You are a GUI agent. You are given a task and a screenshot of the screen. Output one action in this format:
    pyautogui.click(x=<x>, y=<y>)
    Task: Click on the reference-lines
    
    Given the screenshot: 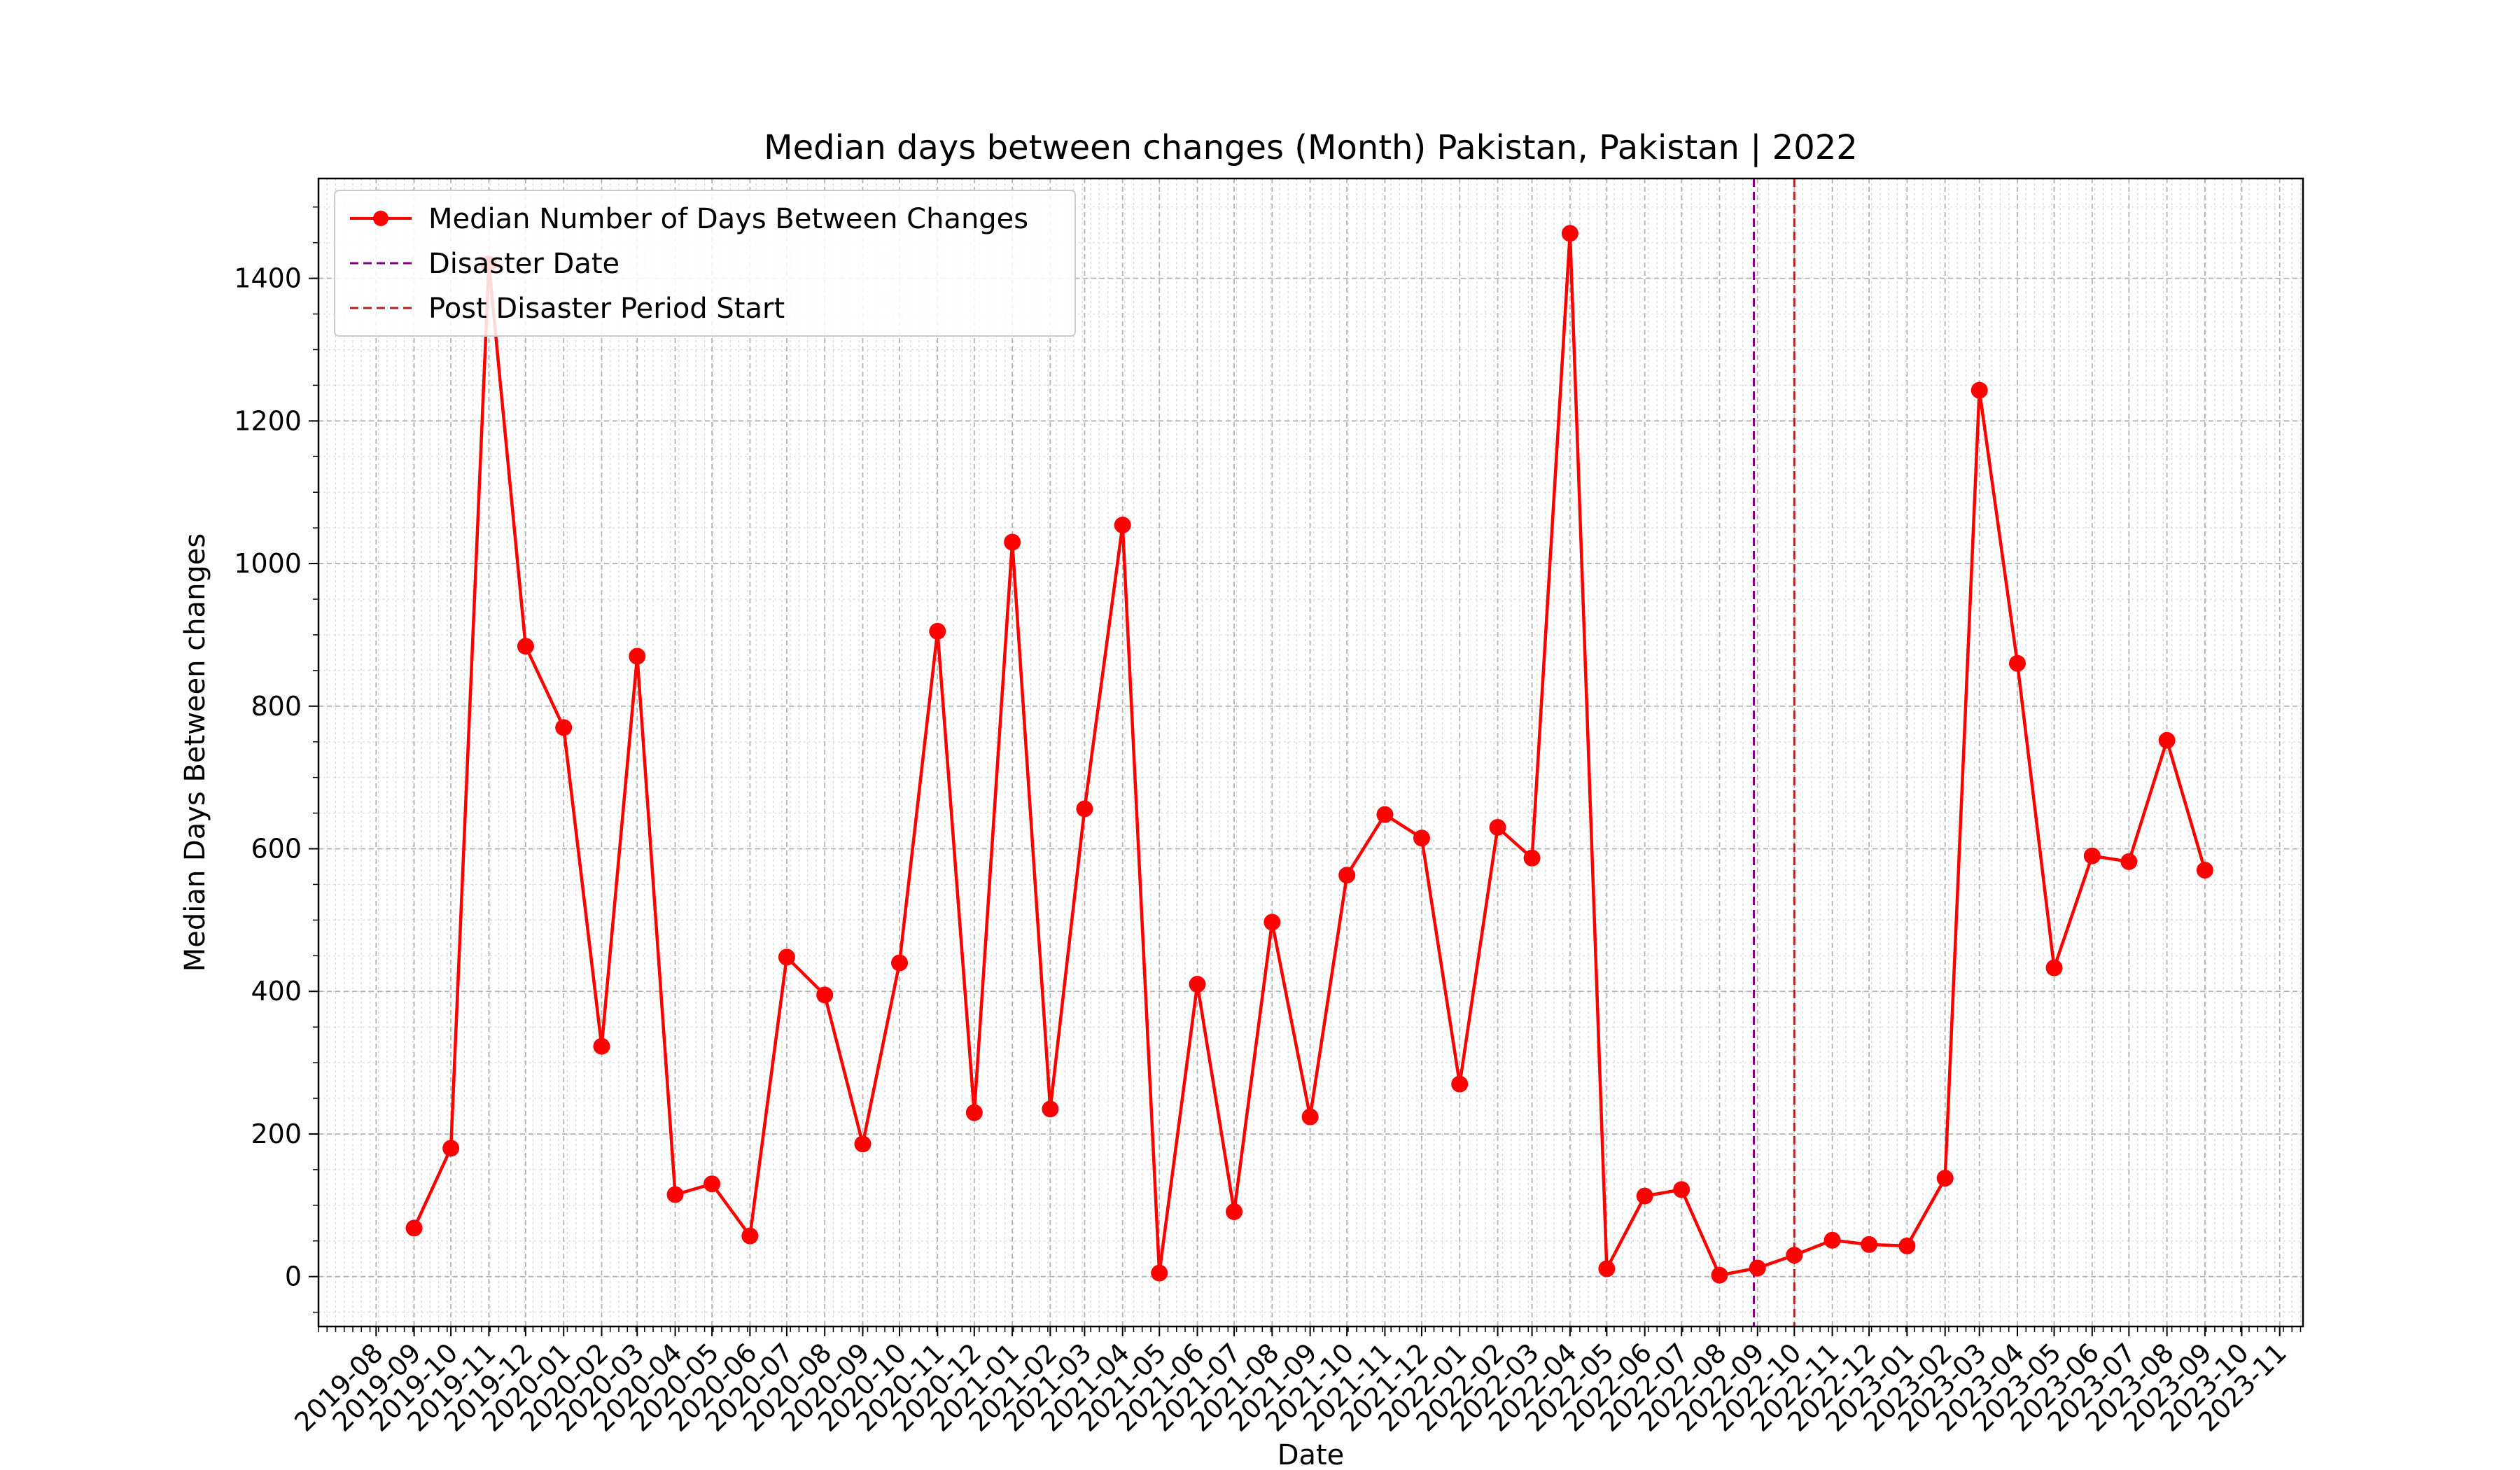 What is the action you would take?
    pyautogui.click(x=1774, y=752)
    